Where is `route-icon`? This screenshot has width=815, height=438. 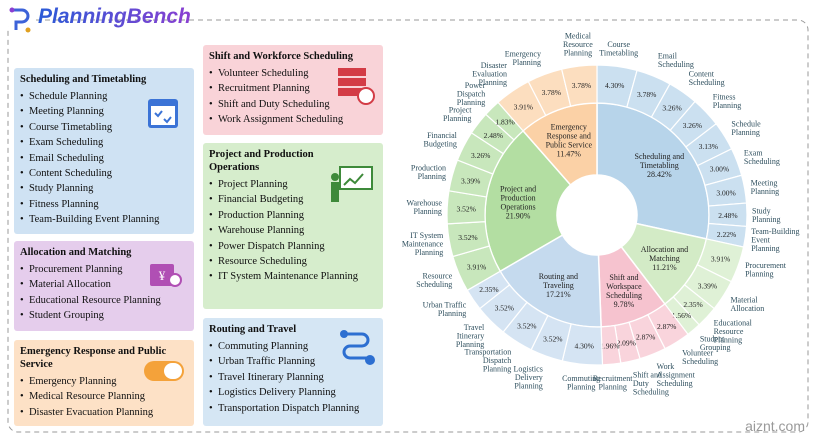 route-icon is located at coordinates (357, 347).